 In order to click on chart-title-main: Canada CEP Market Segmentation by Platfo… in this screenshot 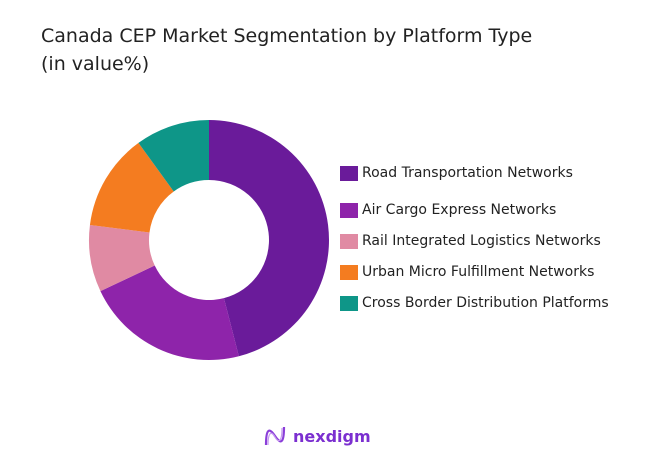, I will do `click(287, 36)`.